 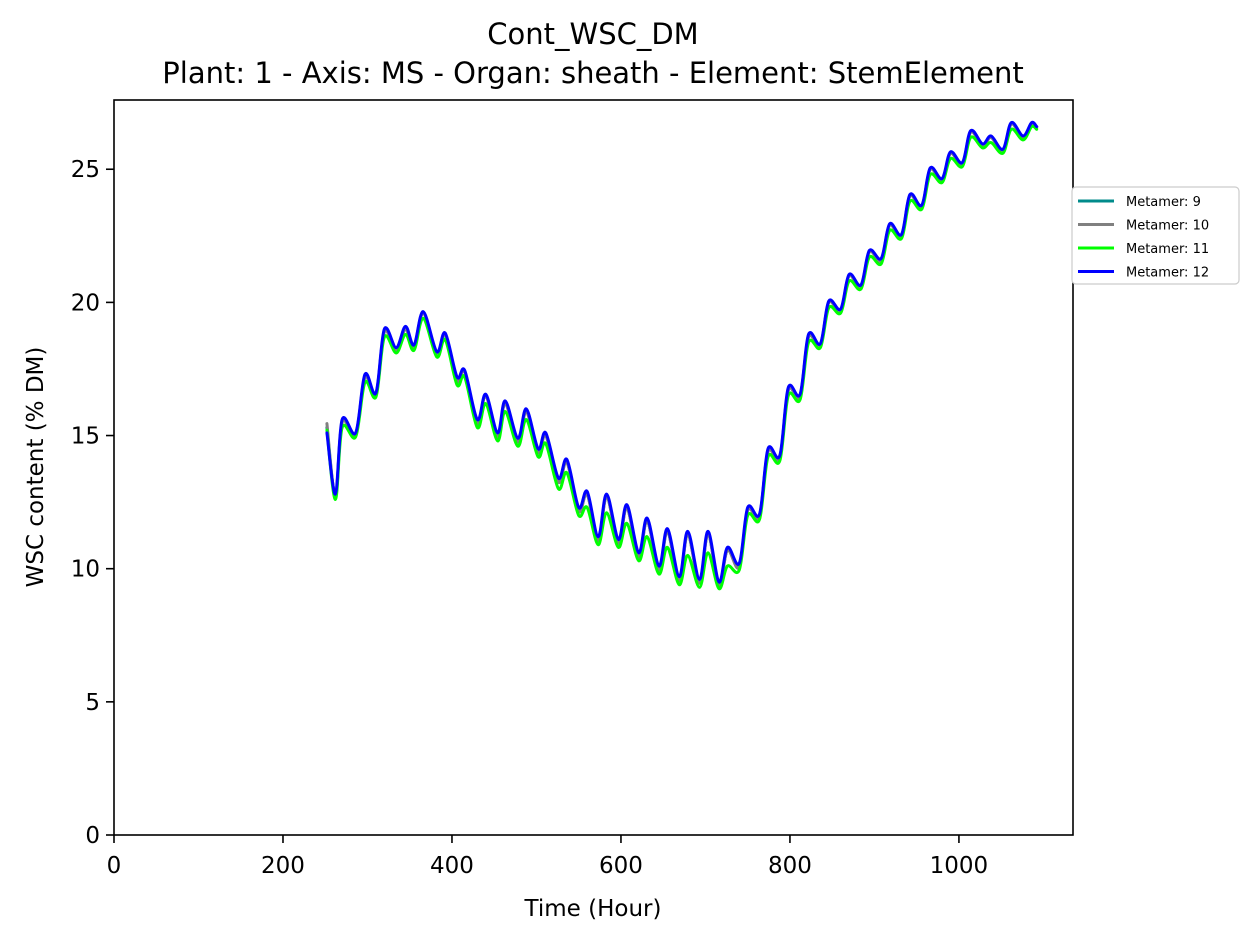 What do you see at coordinates (92, 703) in the screenshot?
I see `y-tick-label: 5` at bounding box center [92, 703].